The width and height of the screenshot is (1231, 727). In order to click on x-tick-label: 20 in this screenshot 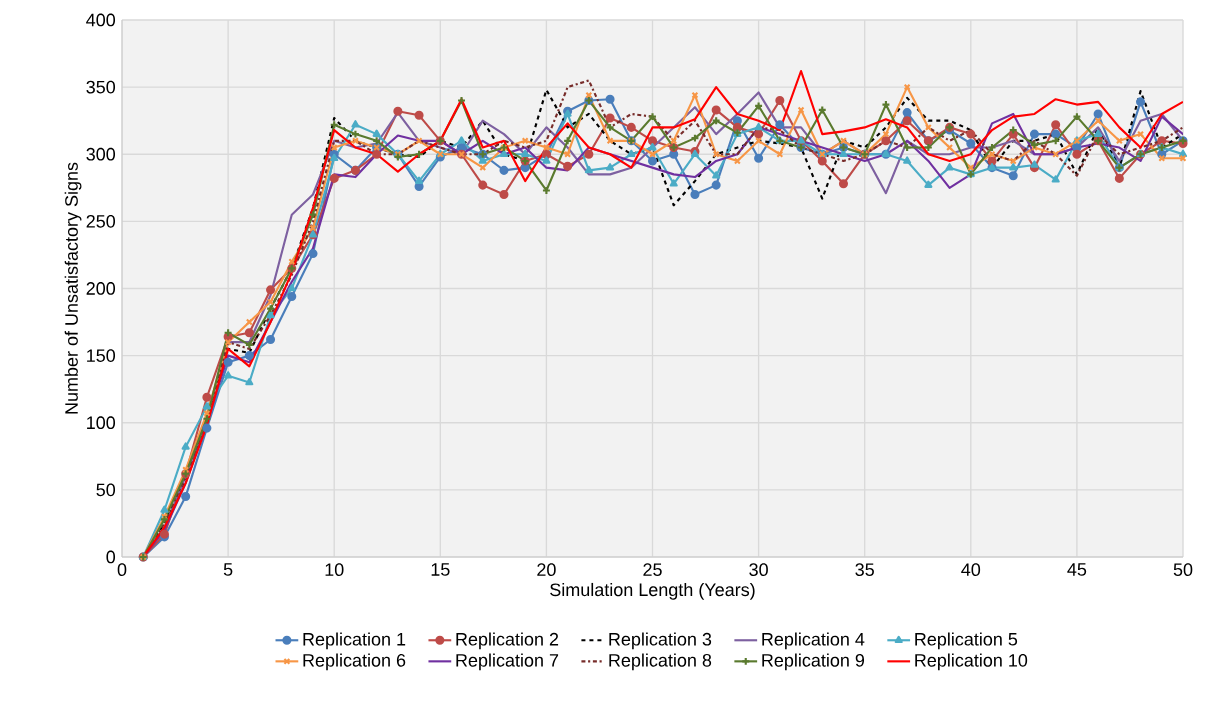, I will do `click(546, 569)`.